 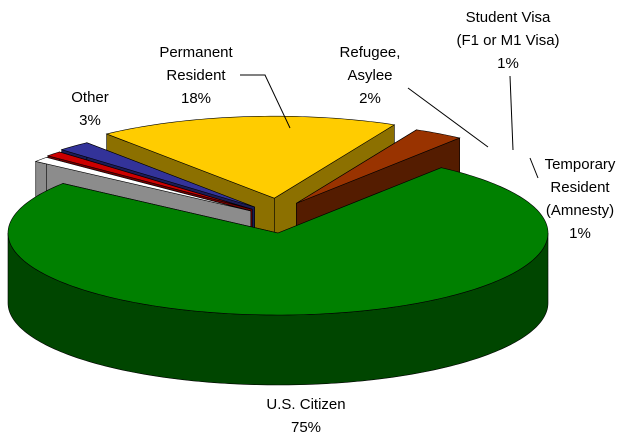 What do you see at coordinates (90, 120) in the screenshot?
I see `value-label: 3%` at bounding box center [90, 120].